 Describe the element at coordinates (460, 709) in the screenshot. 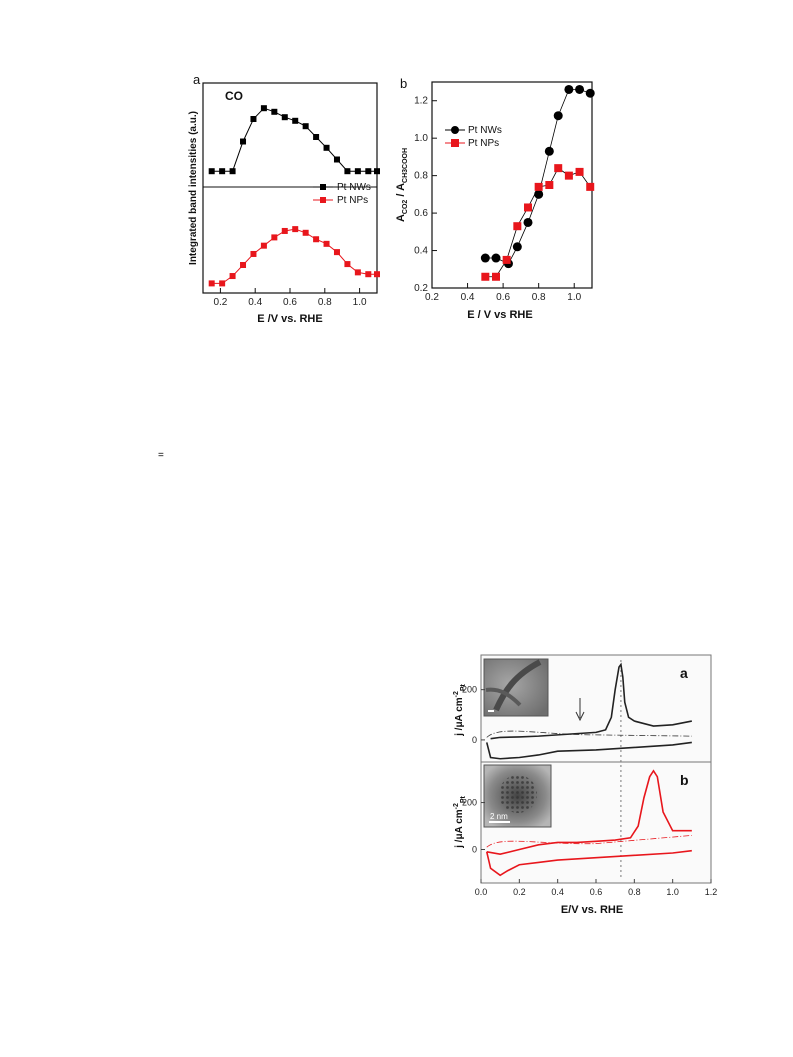

I see `fig2-ylabel-top: j /μA cm-2Pt` at that location.